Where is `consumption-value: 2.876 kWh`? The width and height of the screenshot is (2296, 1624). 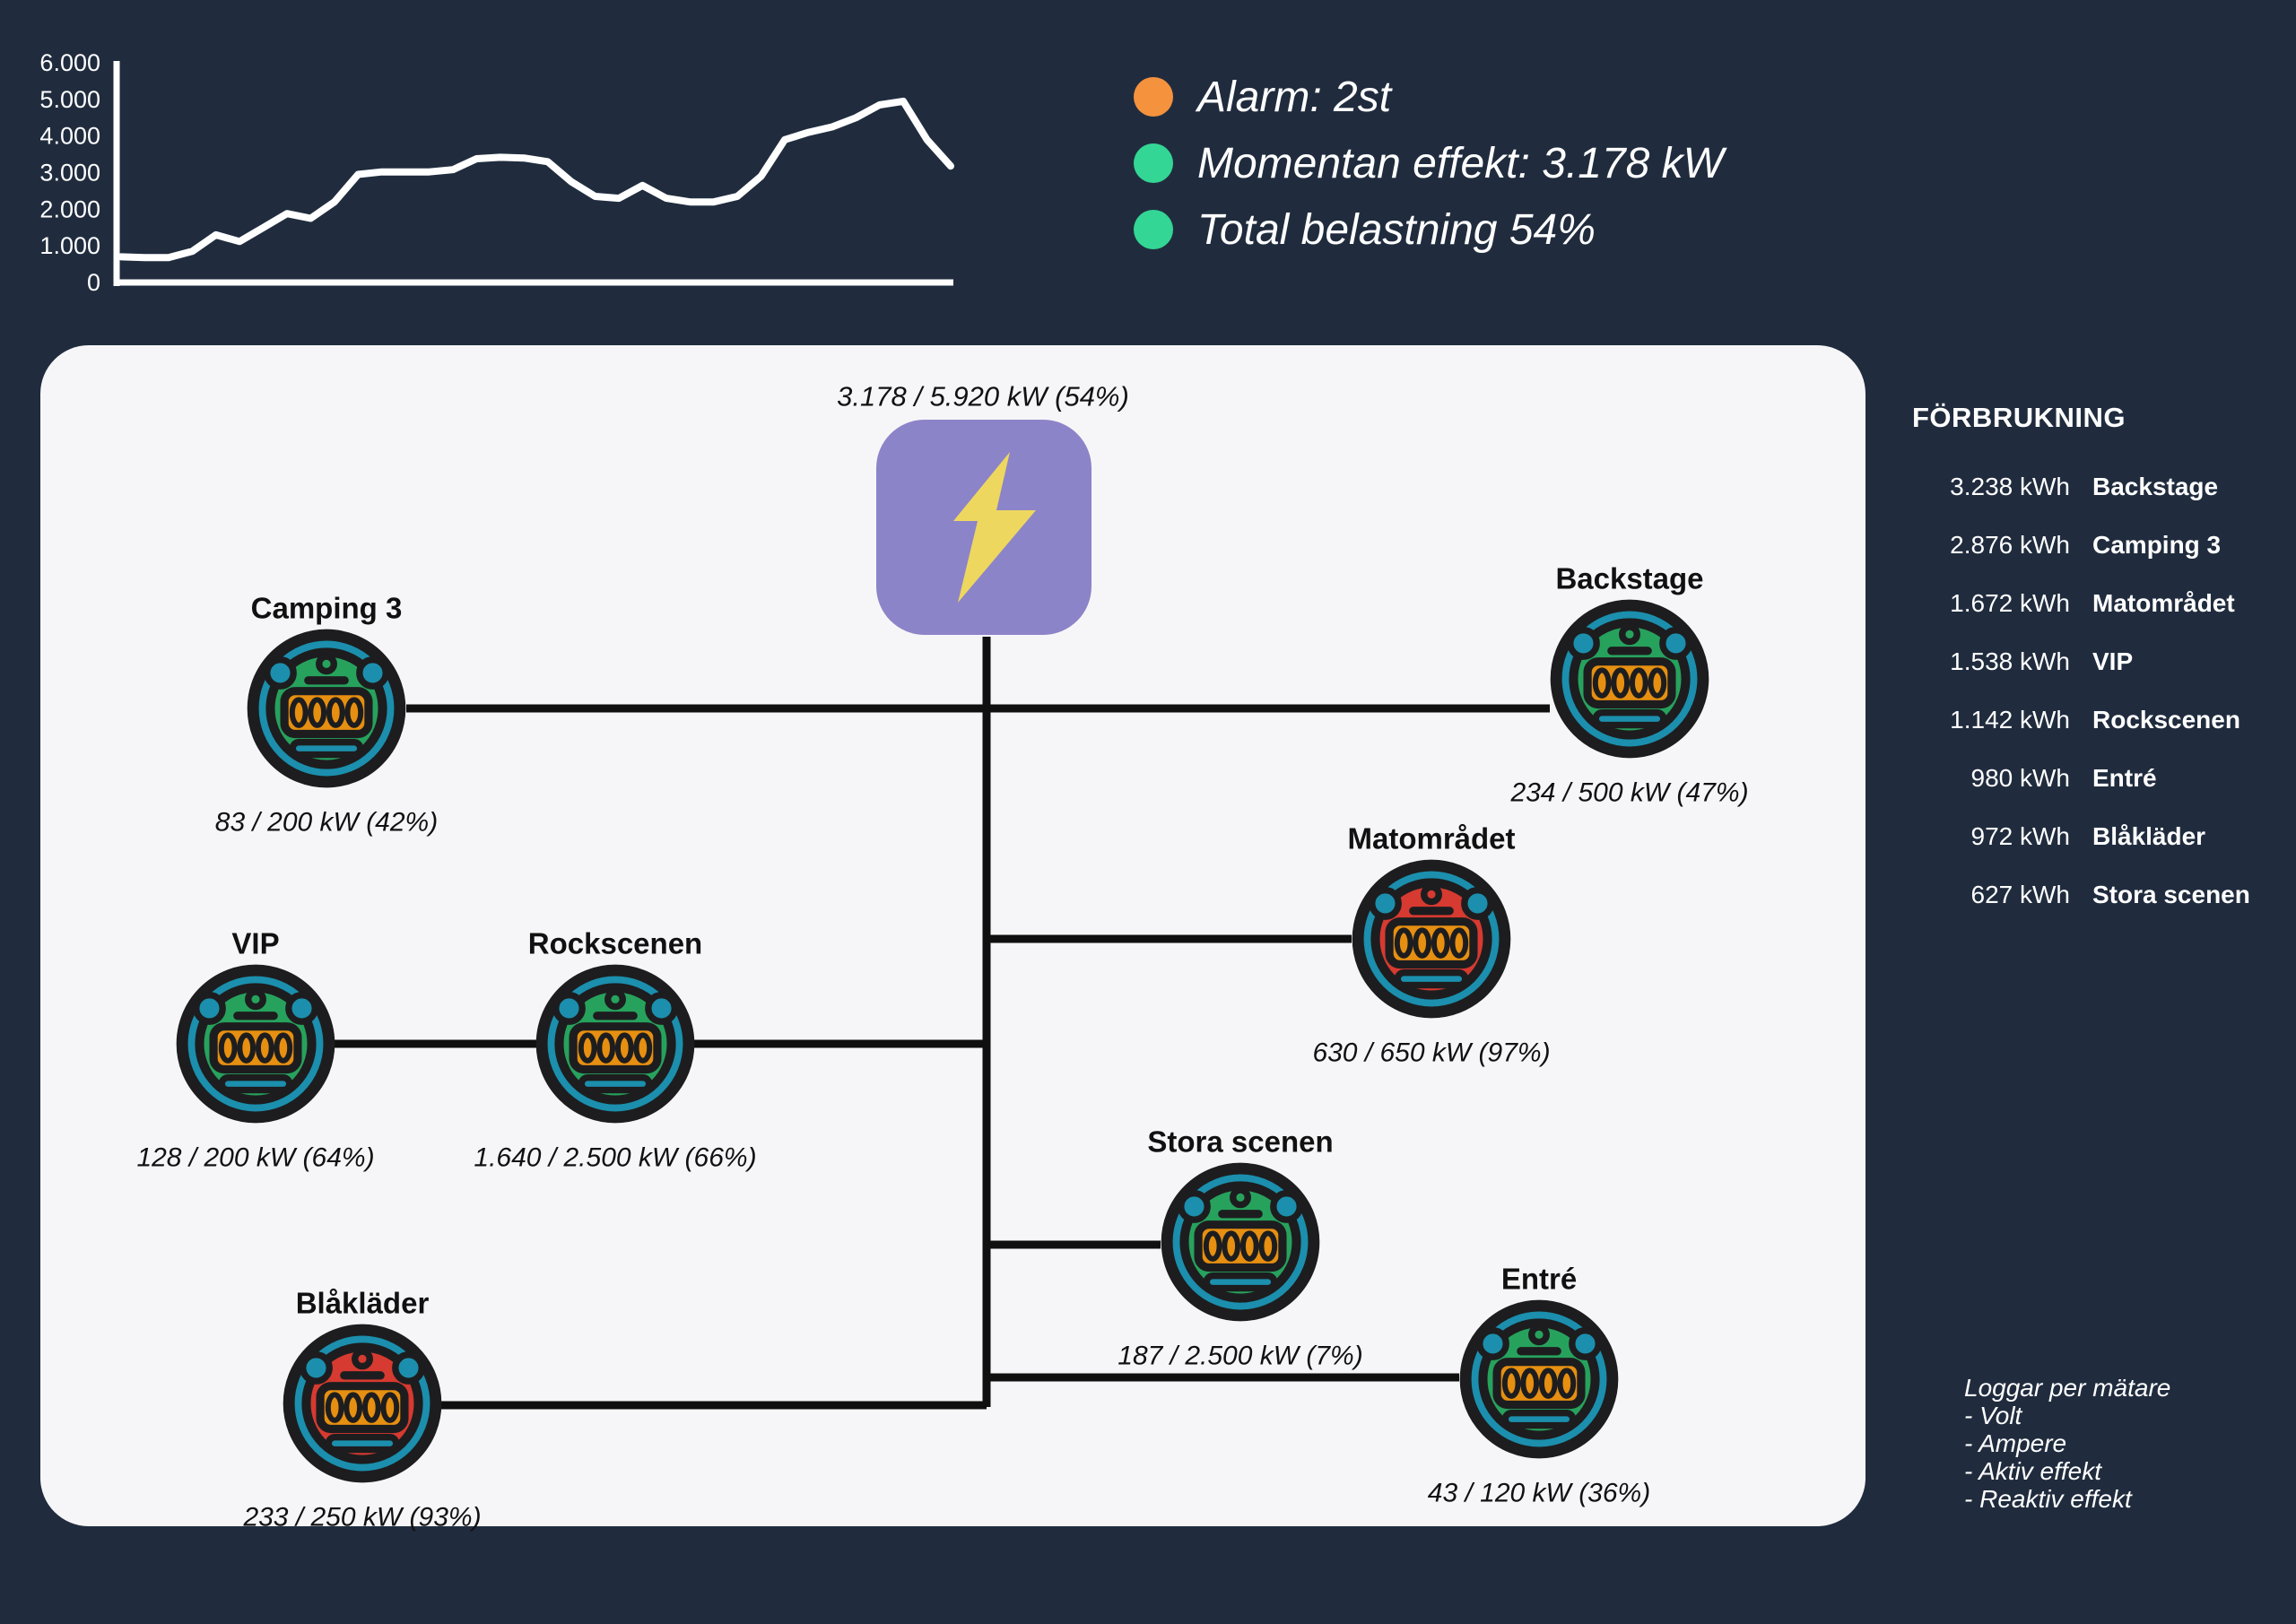
consumption-value: 2.876 kWh is located at coordinates (2010, 544).